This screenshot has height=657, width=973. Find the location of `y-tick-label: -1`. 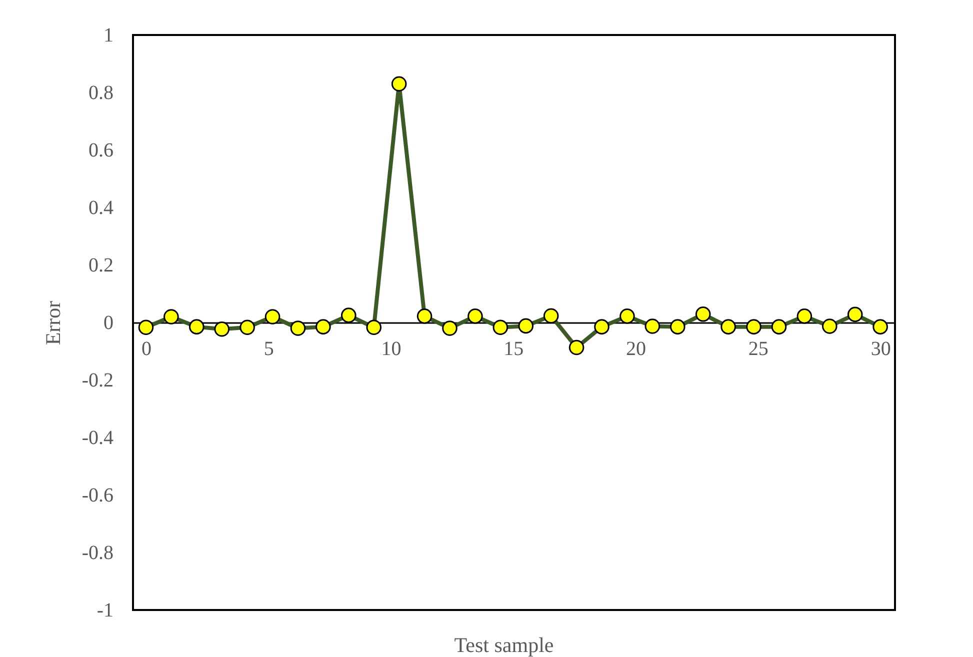

y-tick-label: -1 is located at coordinates (105, 611).